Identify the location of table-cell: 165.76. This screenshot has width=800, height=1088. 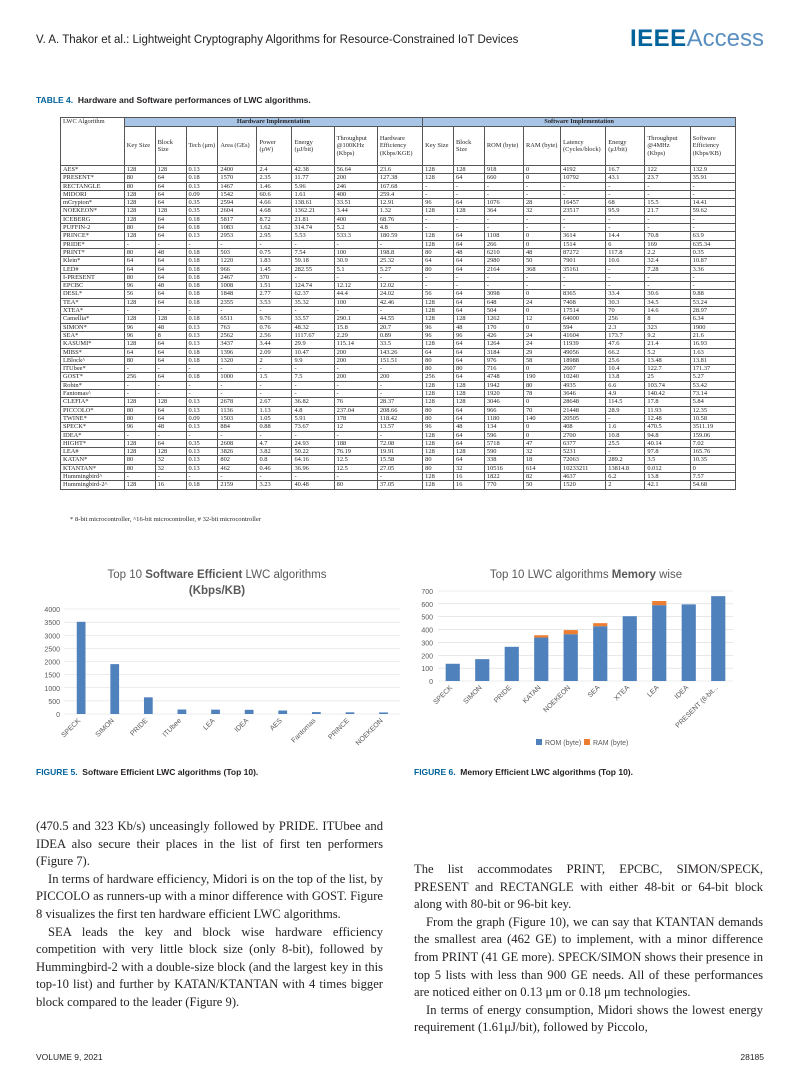
(713, 452).